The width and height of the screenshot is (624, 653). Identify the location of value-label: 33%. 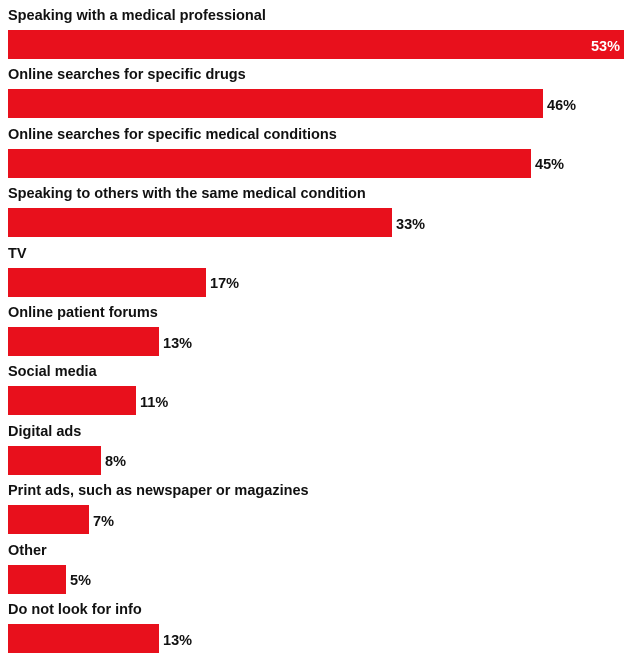
(411, 224).